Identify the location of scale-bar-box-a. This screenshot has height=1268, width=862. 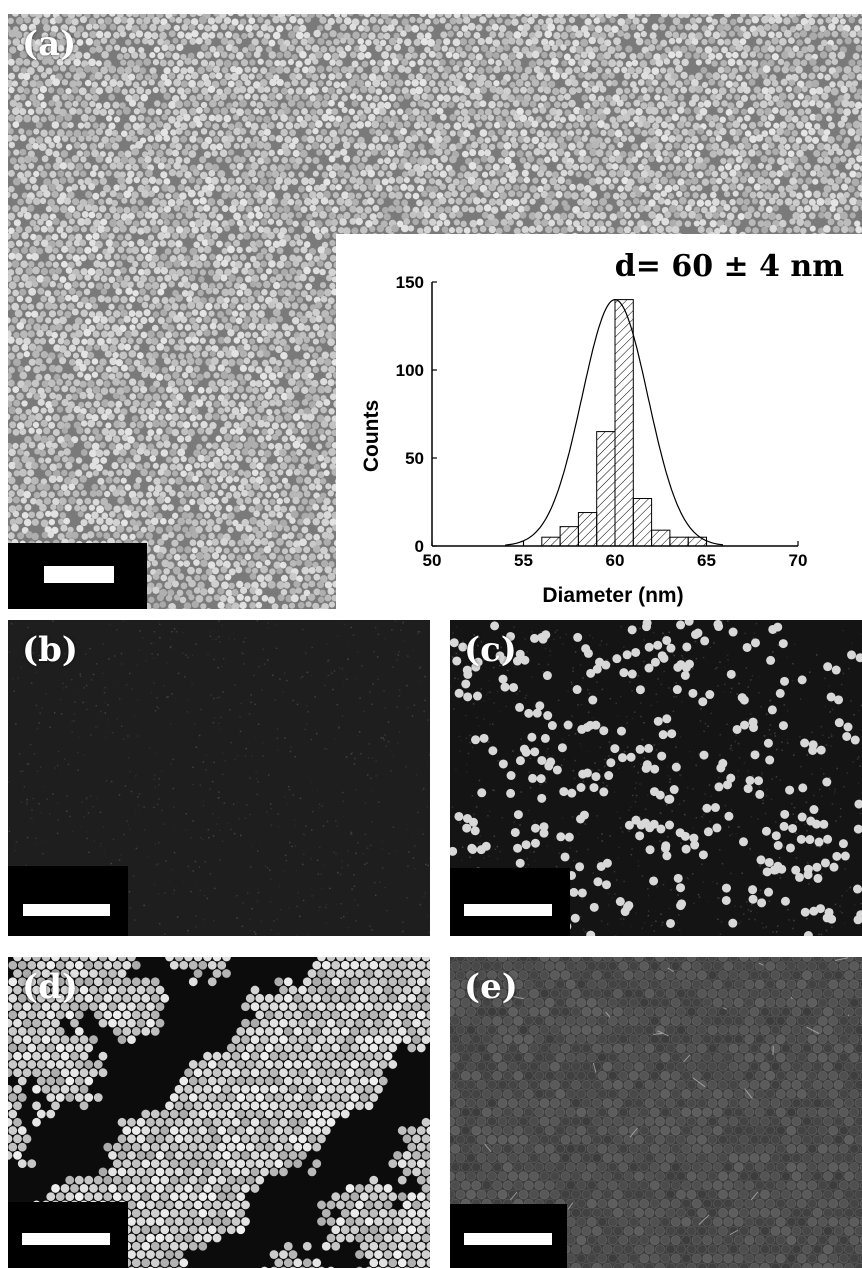
(77, 576).